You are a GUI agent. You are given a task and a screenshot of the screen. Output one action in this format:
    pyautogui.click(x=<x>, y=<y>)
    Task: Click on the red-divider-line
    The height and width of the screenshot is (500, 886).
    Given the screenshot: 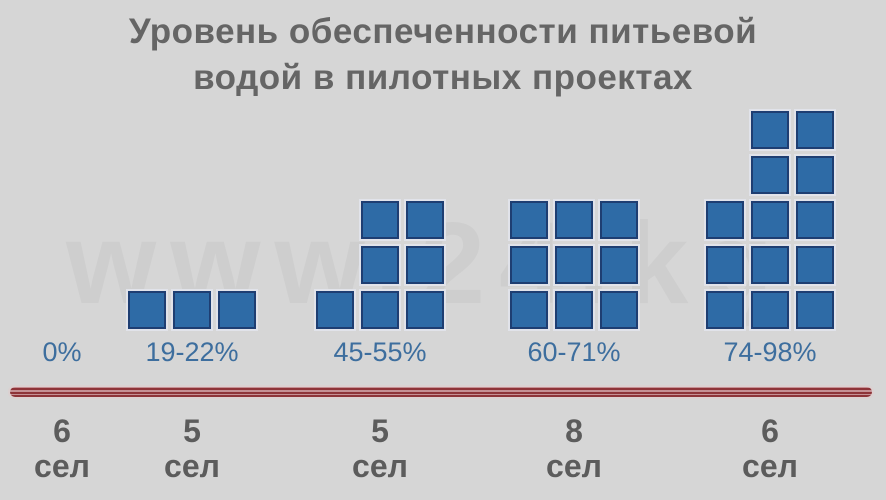 What is the action you would take?
    pyautogui.click(x=441, y=392)
    